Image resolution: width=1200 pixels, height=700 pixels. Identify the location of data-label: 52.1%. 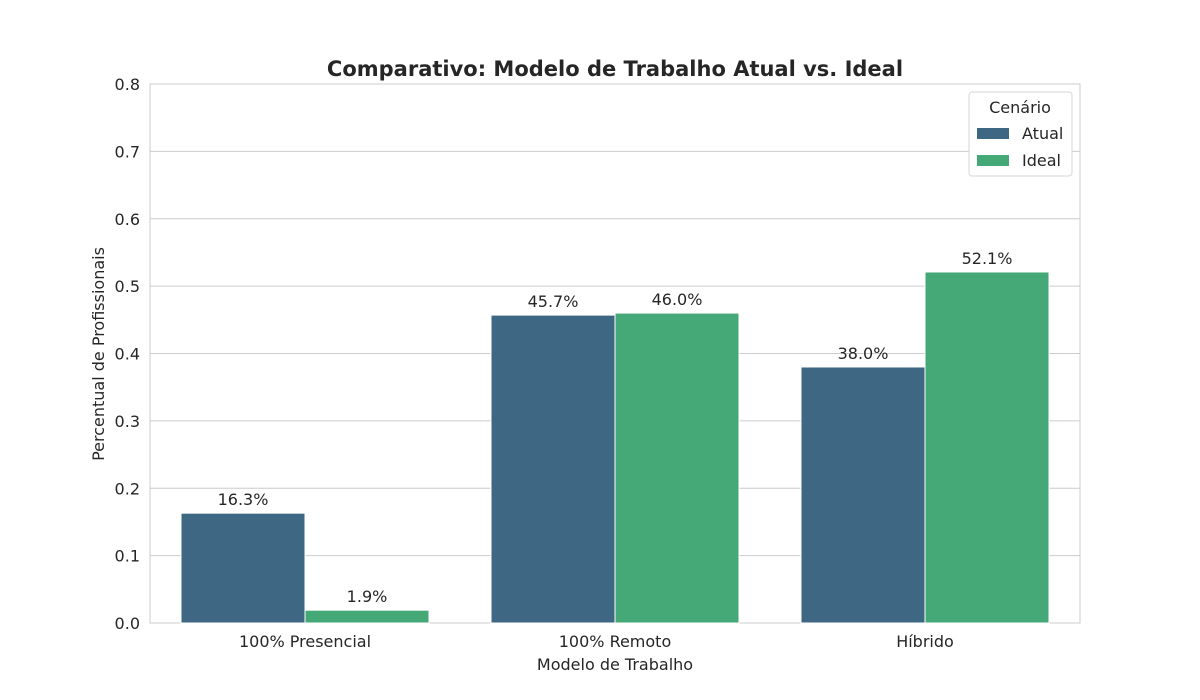
(987, 258).